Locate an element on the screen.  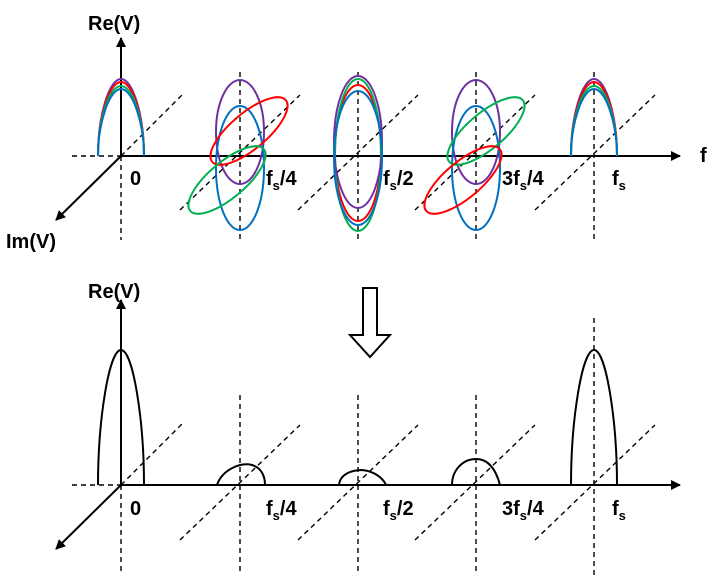
3fs4-ellipse-green is located at coordinates (486, 131).